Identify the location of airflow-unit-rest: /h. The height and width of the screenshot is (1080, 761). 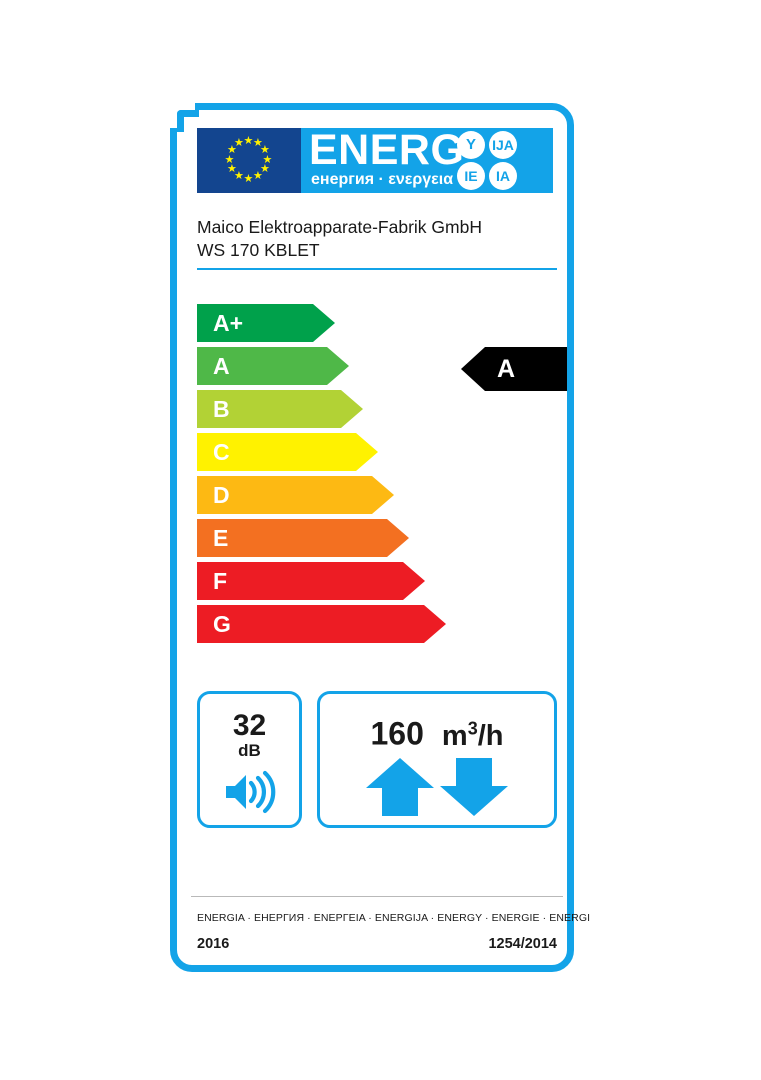
(490, 735).